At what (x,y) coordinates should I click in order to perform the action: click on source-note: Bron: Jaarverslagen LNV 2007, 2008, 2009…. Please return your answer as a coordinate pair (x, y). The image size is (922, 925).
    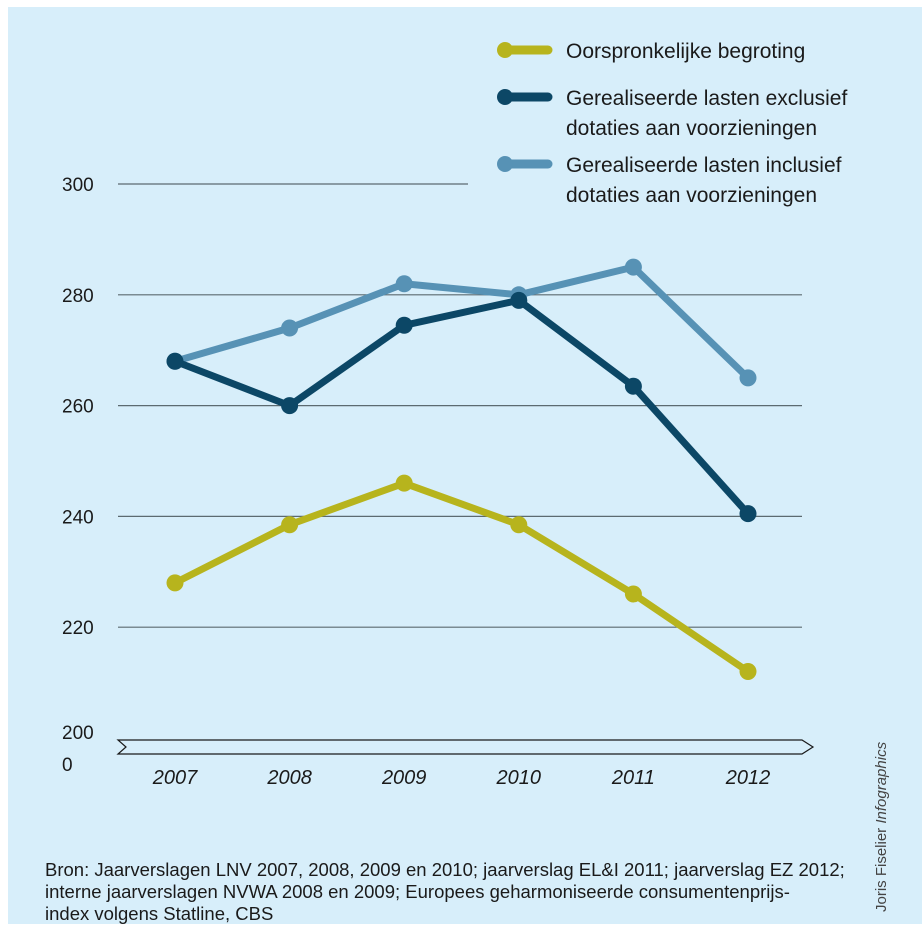
    Looking at the image, I should click on (445, 892).